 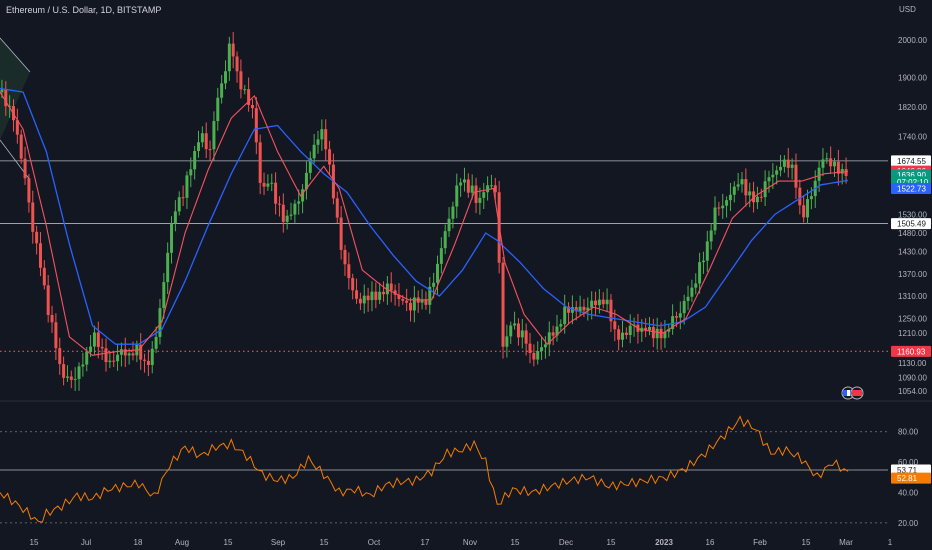 I want to click on price-tag-text: 1522.73, so click(x=911, y=189).